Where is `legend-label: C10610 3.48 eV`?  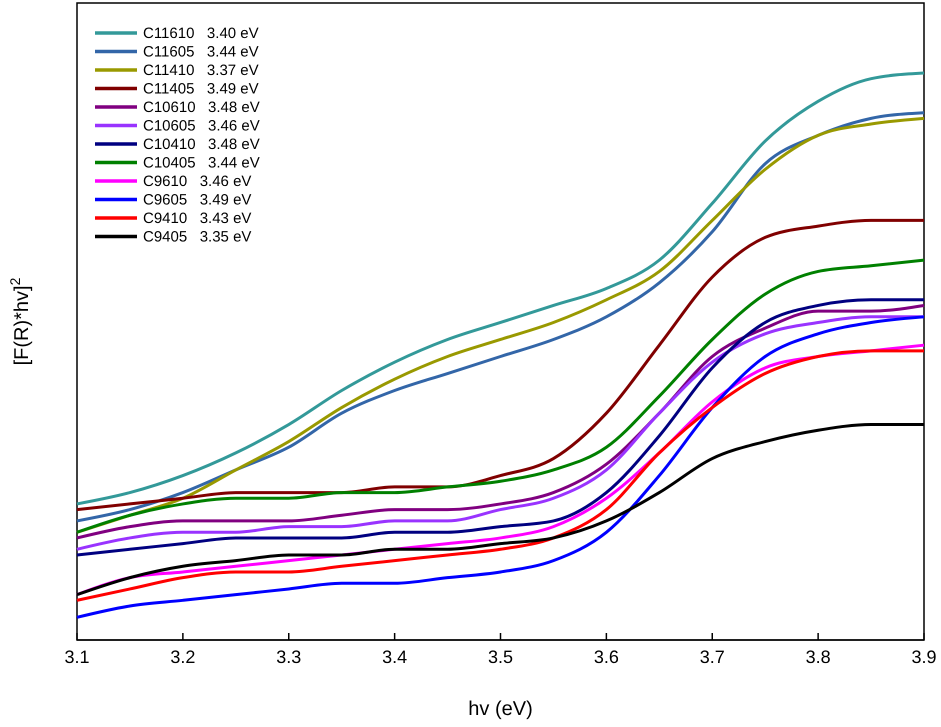 legend-label: C10610 3.48 eV is located at coordinates (201, 107).